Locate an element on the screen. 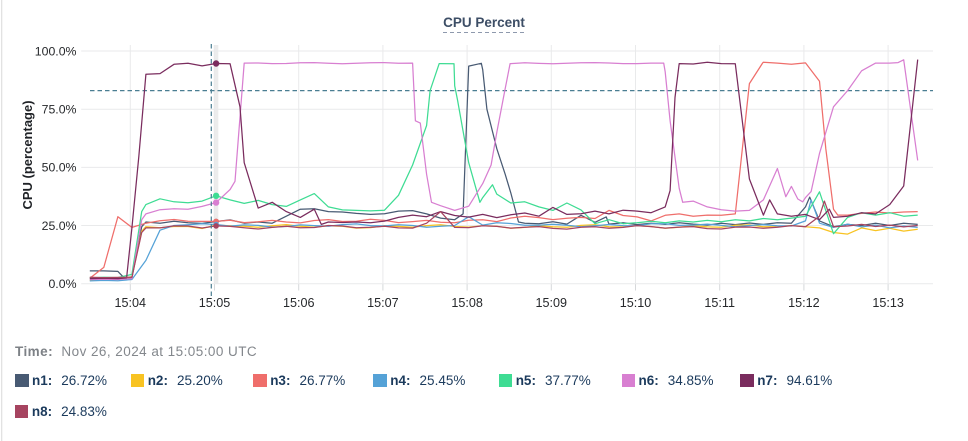 Image resolution: width=968 pixels, height=441 pixels. svg-text: 75.0% is located at coordinates (59, 110).